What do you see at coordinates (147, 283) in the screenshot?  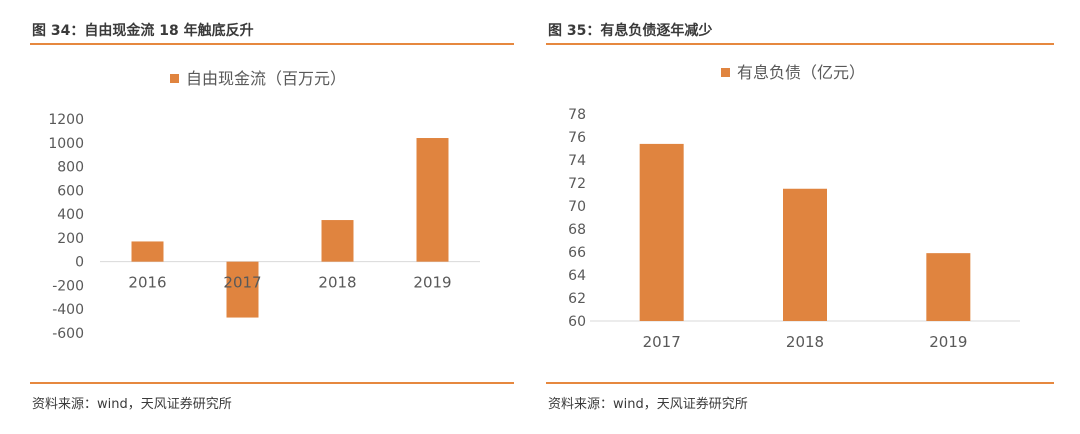 I see `x-tick-label: 2016` at bounding box center [147, 283].